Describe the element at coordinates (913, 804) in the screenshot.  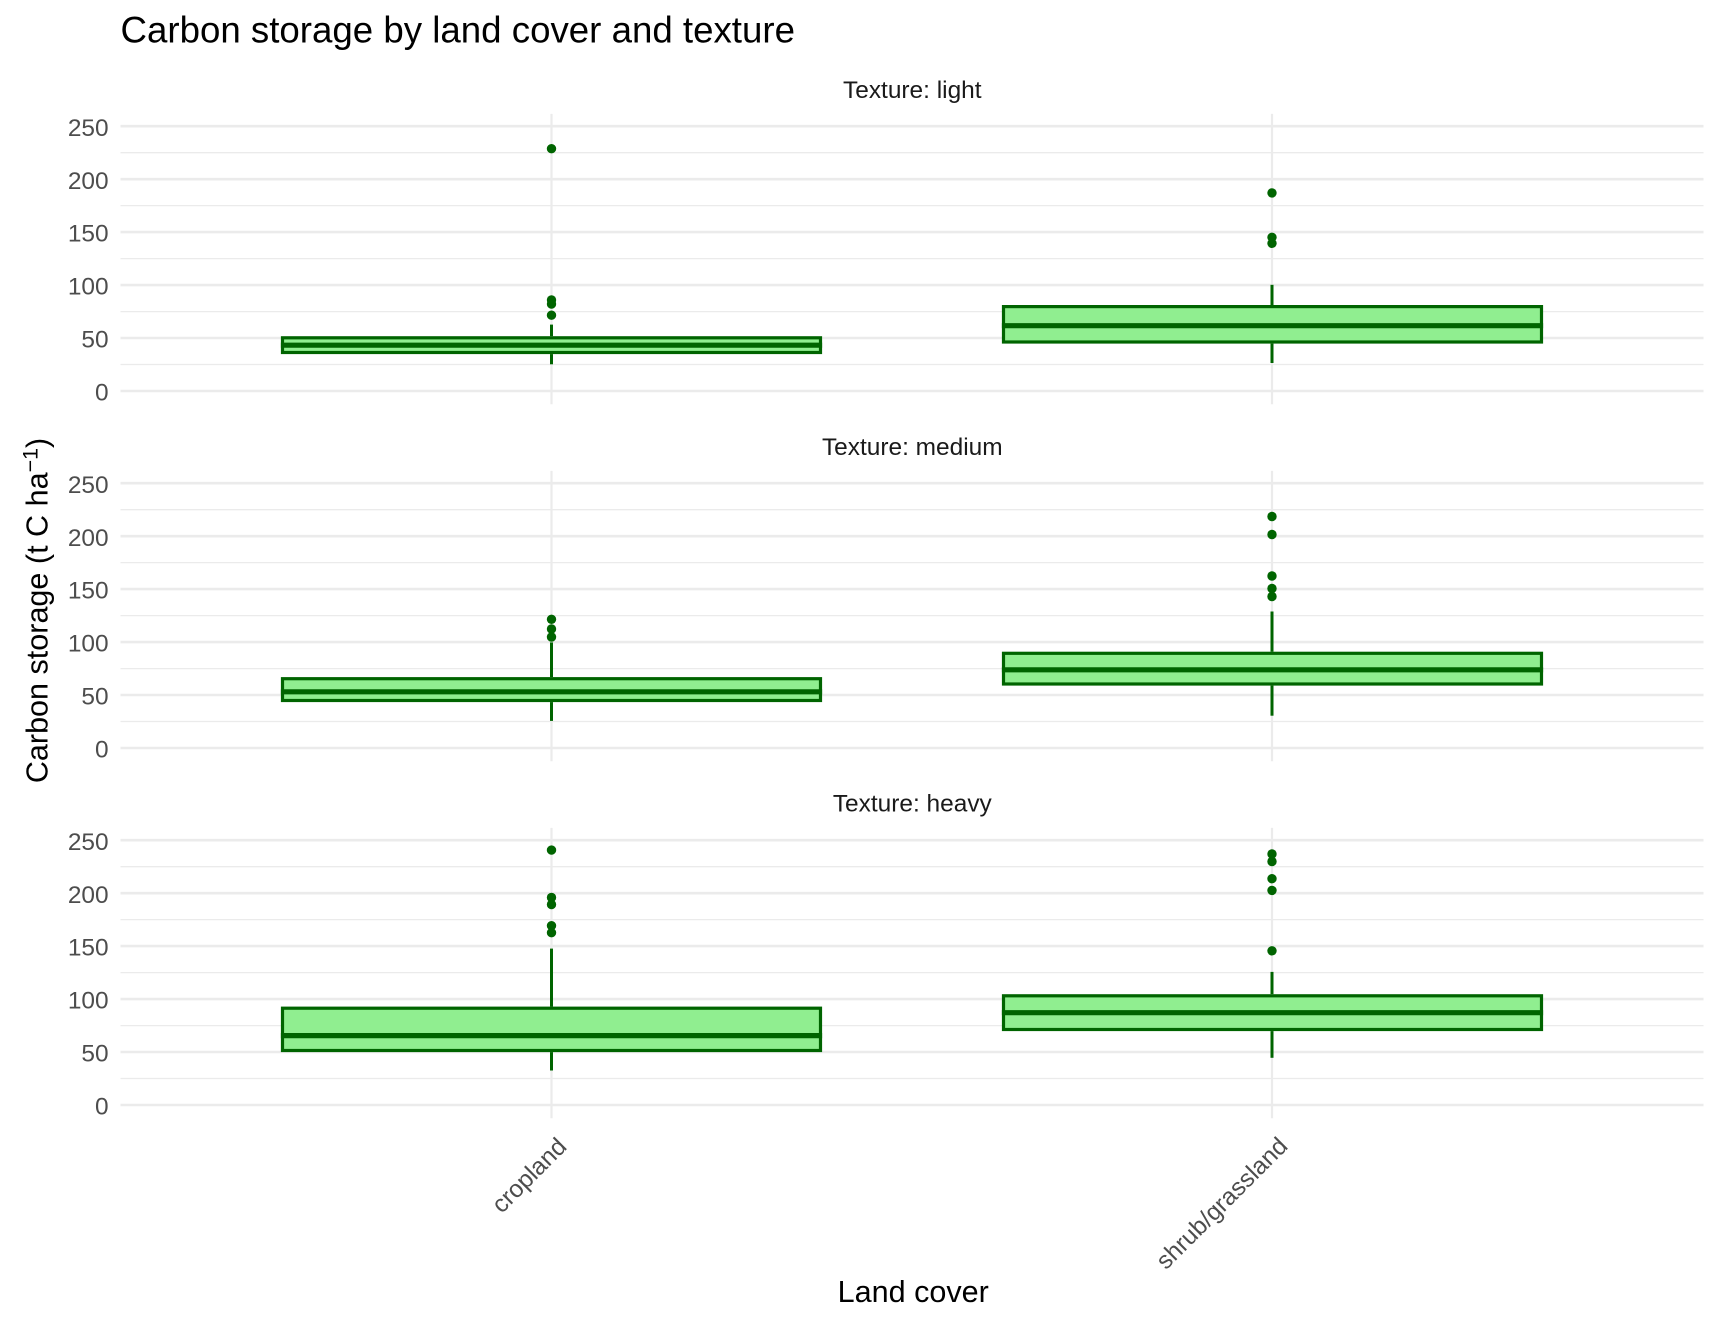
I see `svg-text: Texture: heavy` at that location.